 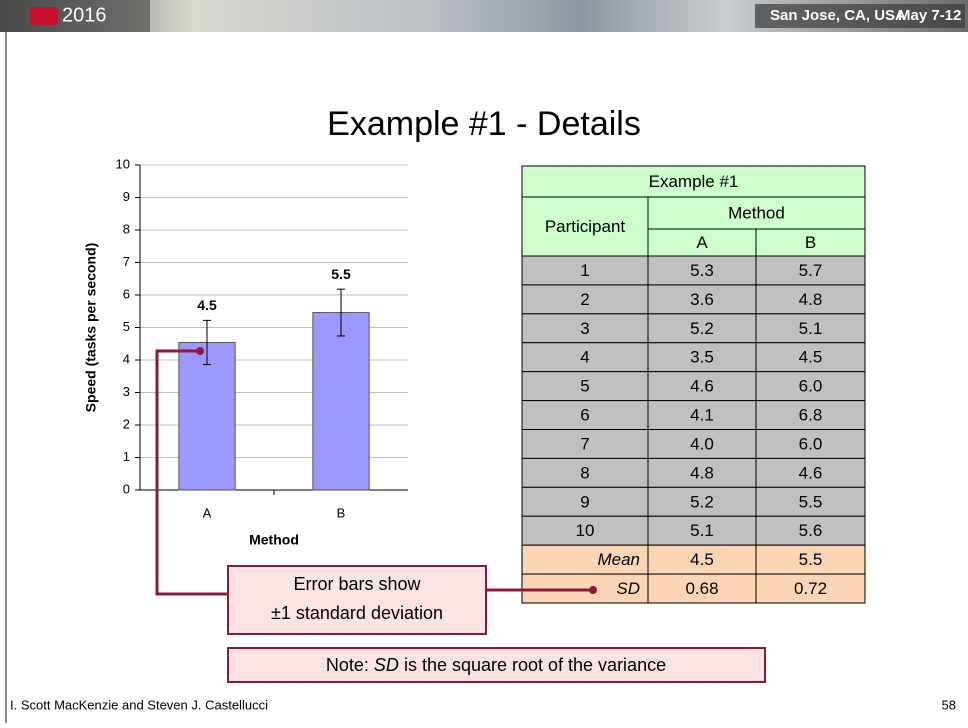 I want to click on summary-cell: 0.68, so click(x=701, y=588).